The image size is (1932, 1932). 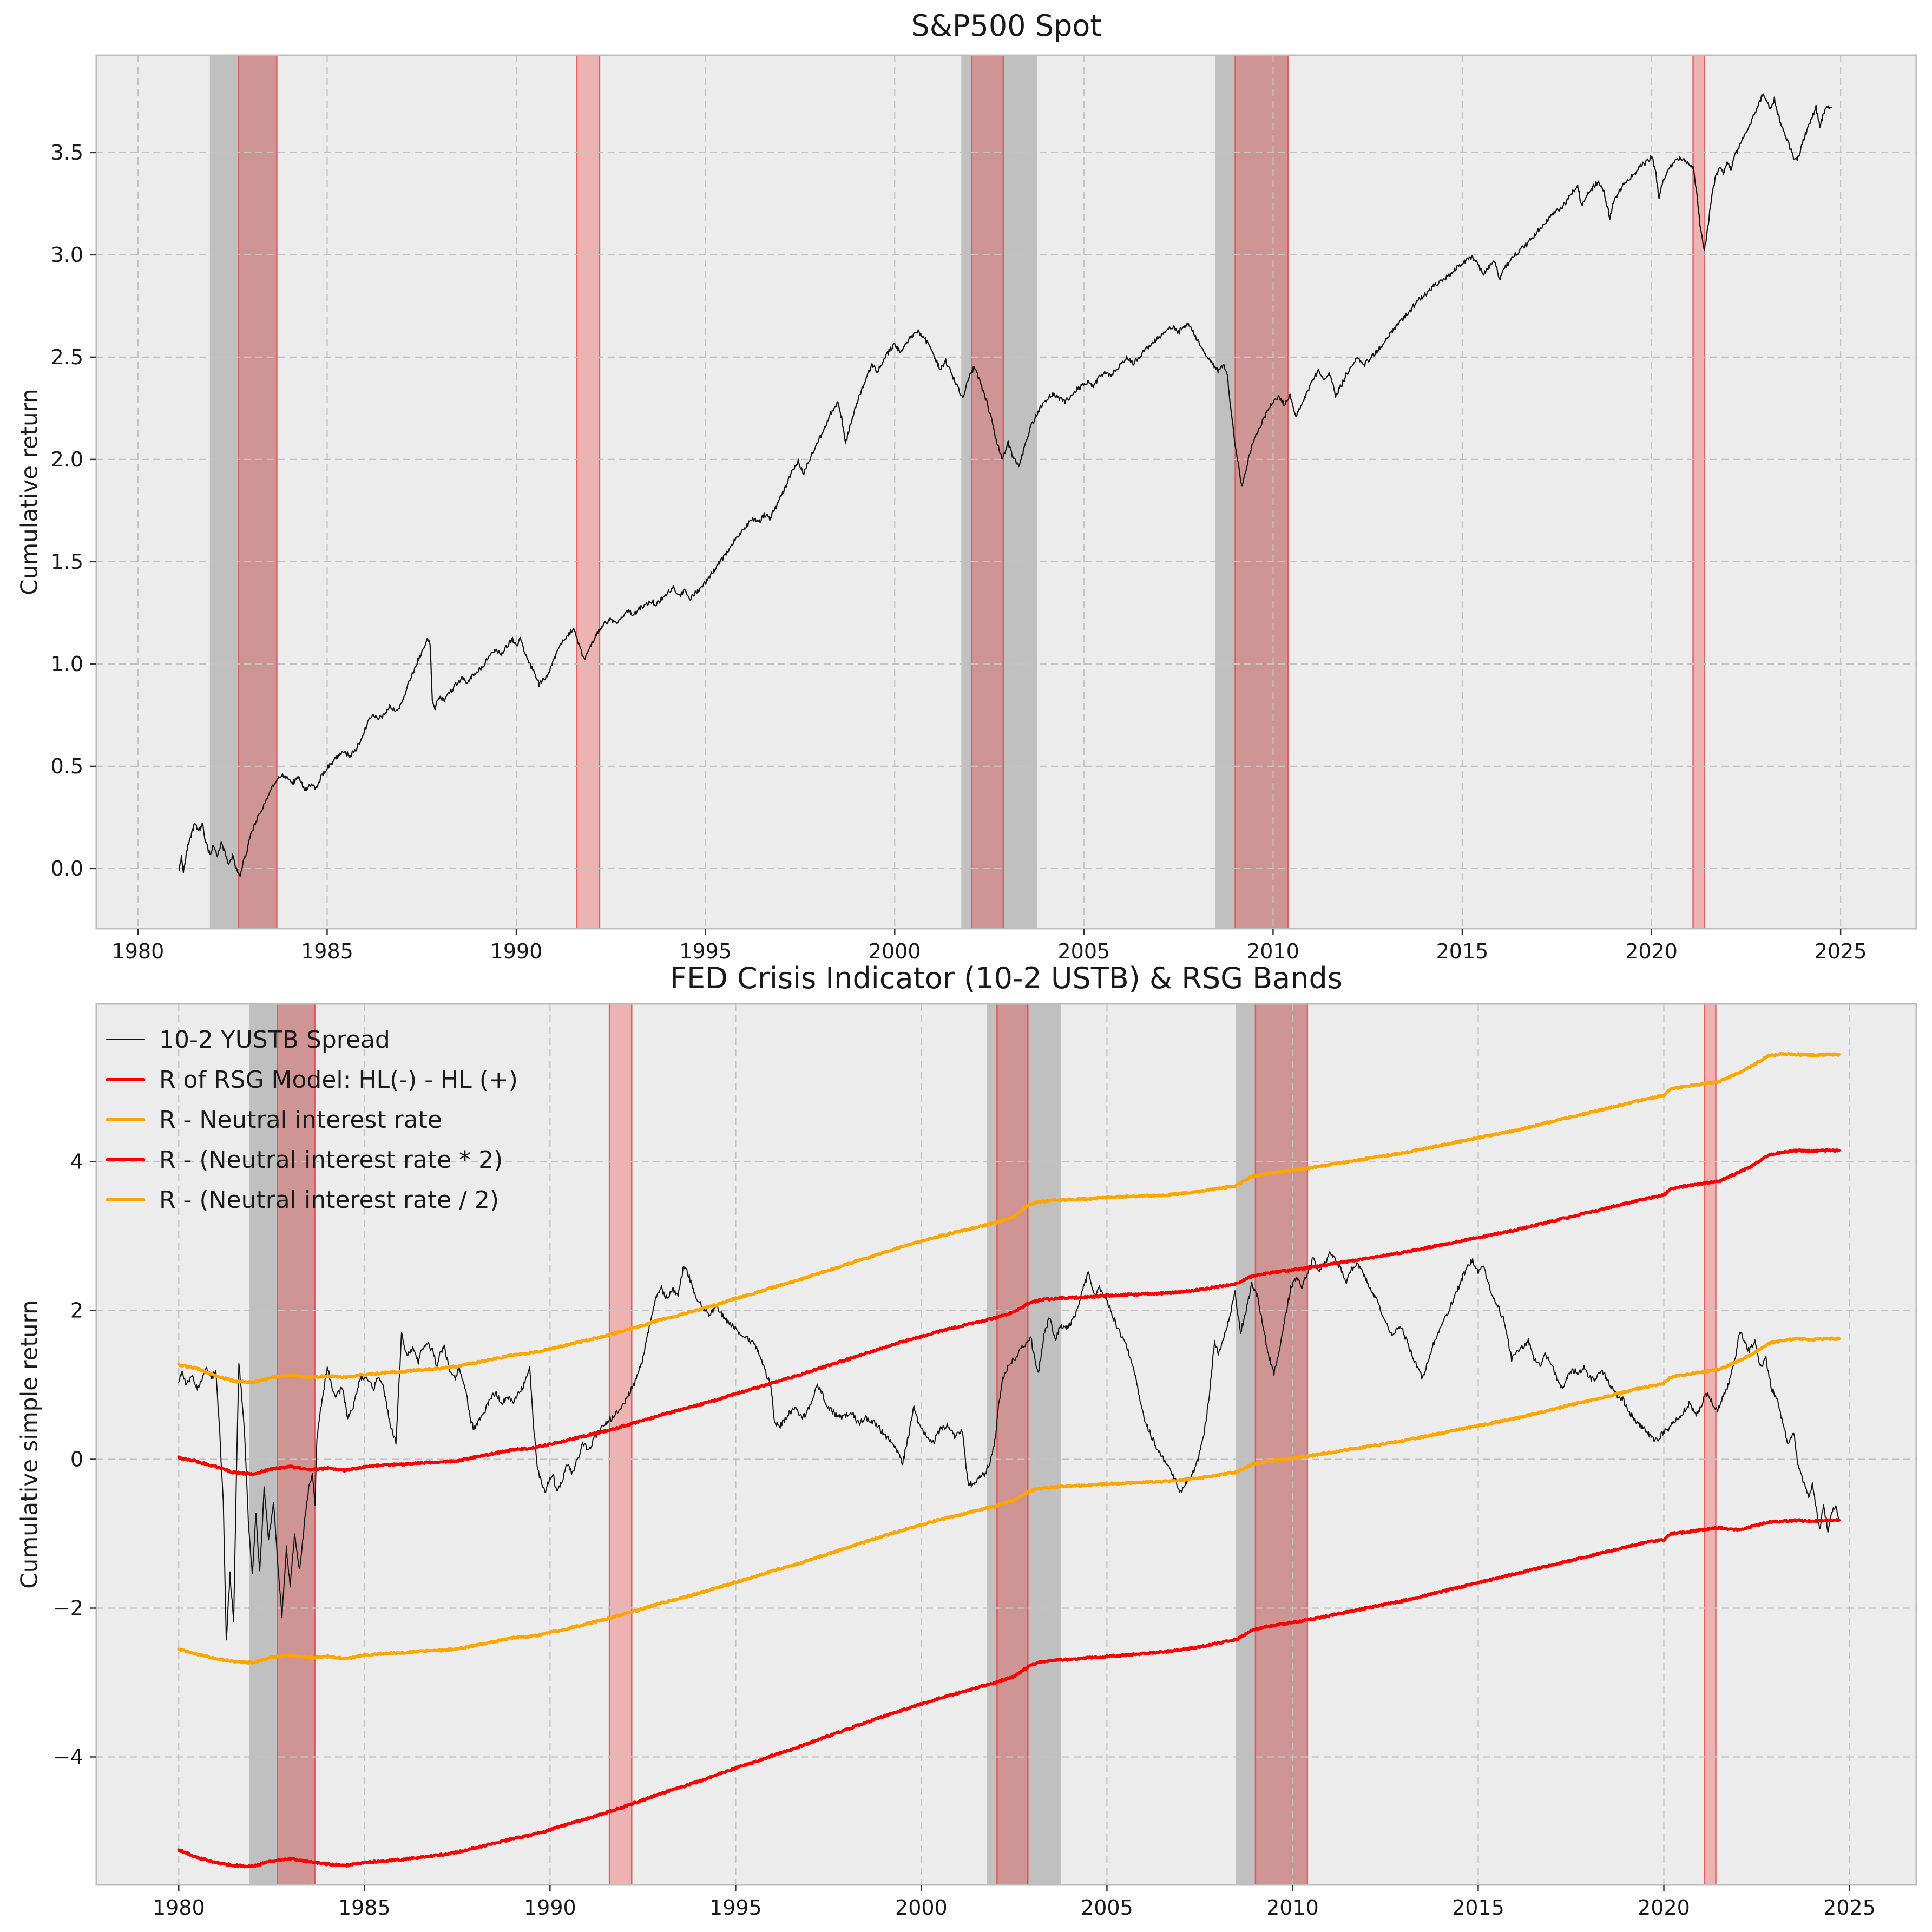 What do you see at coordinates (274, 1040) in the screenshot?
I see `legend-item-label: 10-2 YUSTB Spread` at bounding box center [274, 1040].